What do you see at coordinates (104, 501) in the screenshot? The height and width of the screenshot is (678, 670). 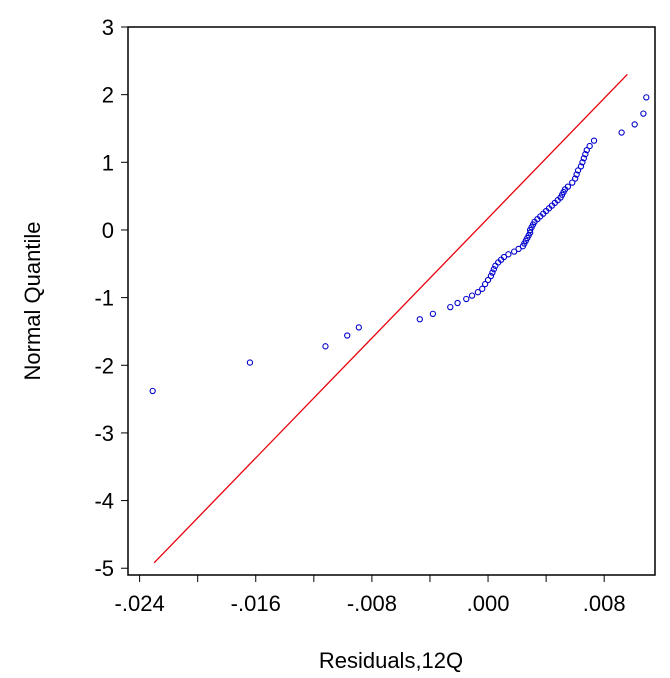 I see `y-tick-label: -4` at bounding box center [104, 501].